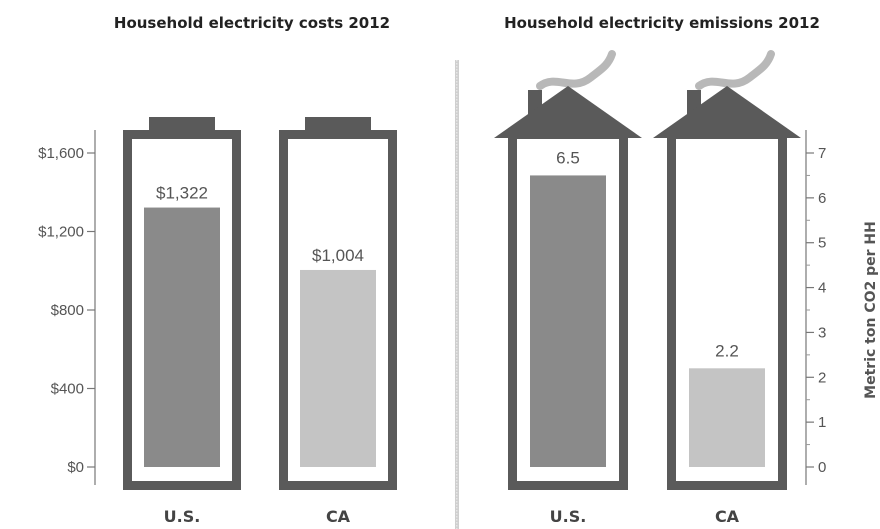 This screenshot has width=880, height=529. What do you see at coordinates (568, 516) in the screenshot?
I see `emission-category-label: U.S.` at bounding box center [568, 516].